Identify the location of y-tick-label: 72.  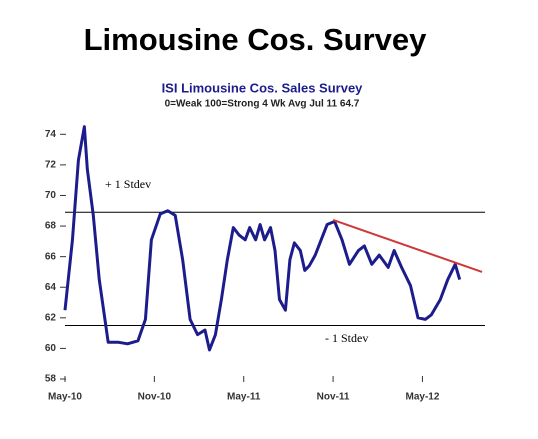
(51, 165).